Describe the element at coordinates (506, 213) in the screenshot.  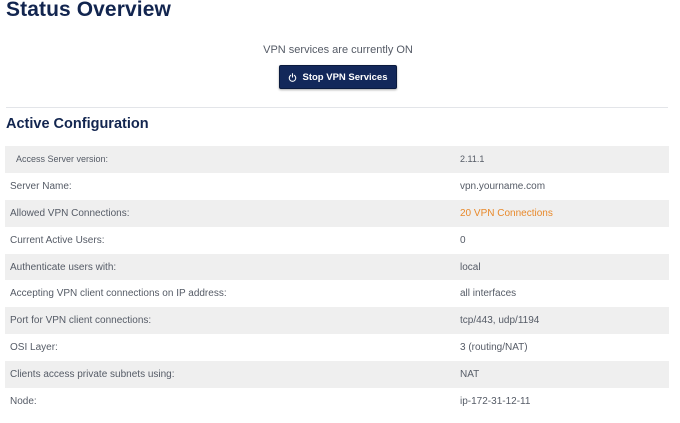
I see `config-value: 20 VPN Connections` at that location.